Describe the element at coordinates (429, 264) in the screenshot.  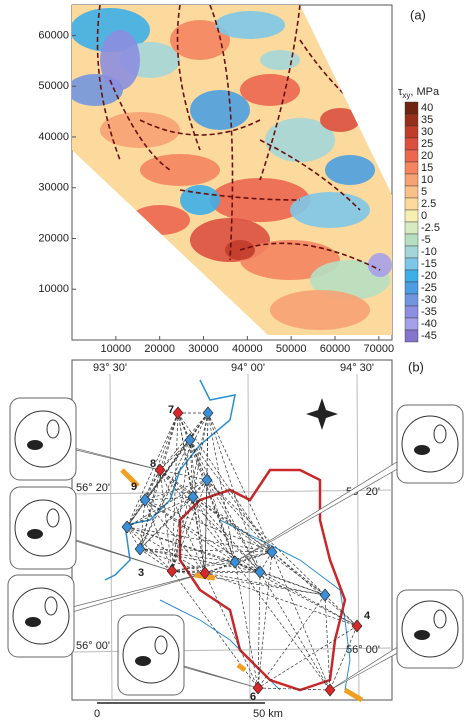
I see `colorbar-label: -15` at that location.